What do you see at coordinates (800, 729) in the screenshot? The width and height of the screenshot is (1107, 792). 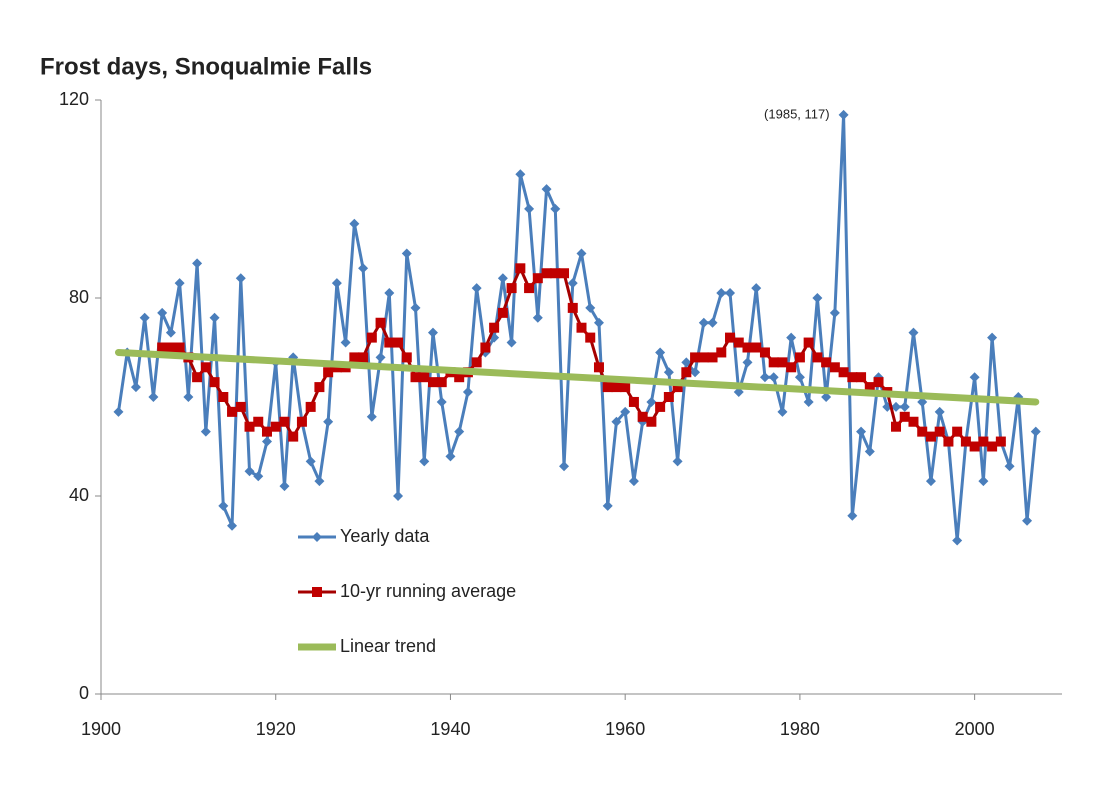 I see `x-tick-label: 1980` at bounding box center [800, 729].